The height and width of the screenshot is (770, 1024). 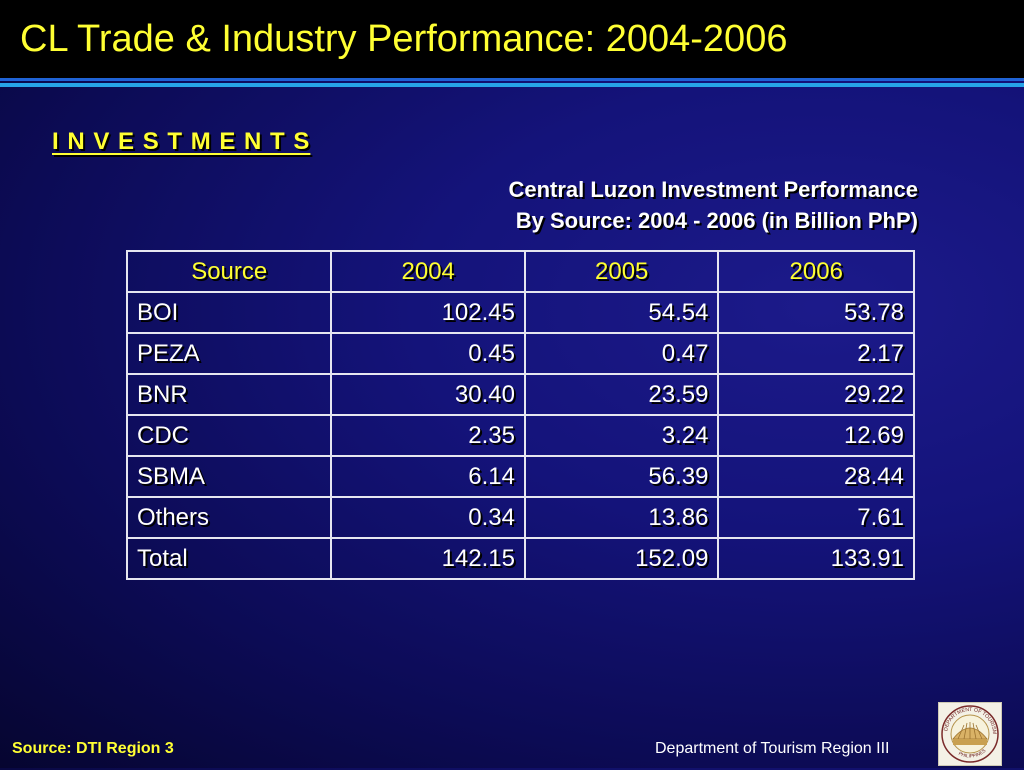 What do you see at coordinates (428, 312) in the screenshot?
I see `cell-2004: 102.45` at bounding box center [428, 312].